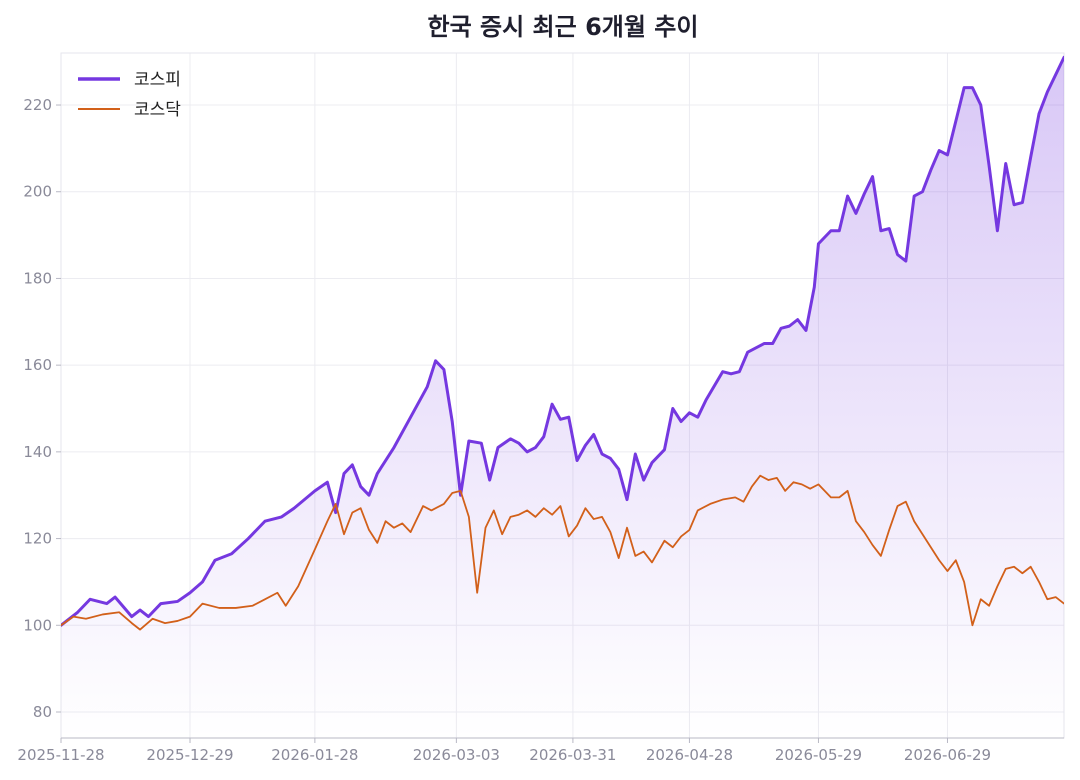  What do you see at coordinates (37, 278) in the screenshot?
I see `y-tick-label: 180` at bounding box center [37, 278].